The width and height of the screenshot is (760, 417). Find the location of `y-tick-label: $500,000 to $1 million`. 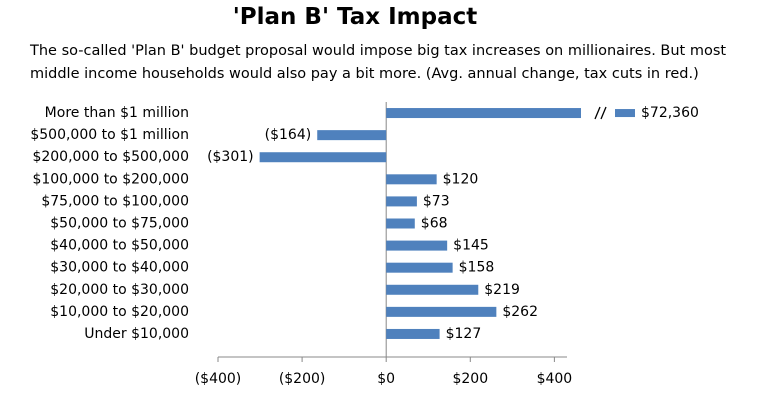

y-tick-label: $500,000 to $1 million is located at coordinates (109, 135).